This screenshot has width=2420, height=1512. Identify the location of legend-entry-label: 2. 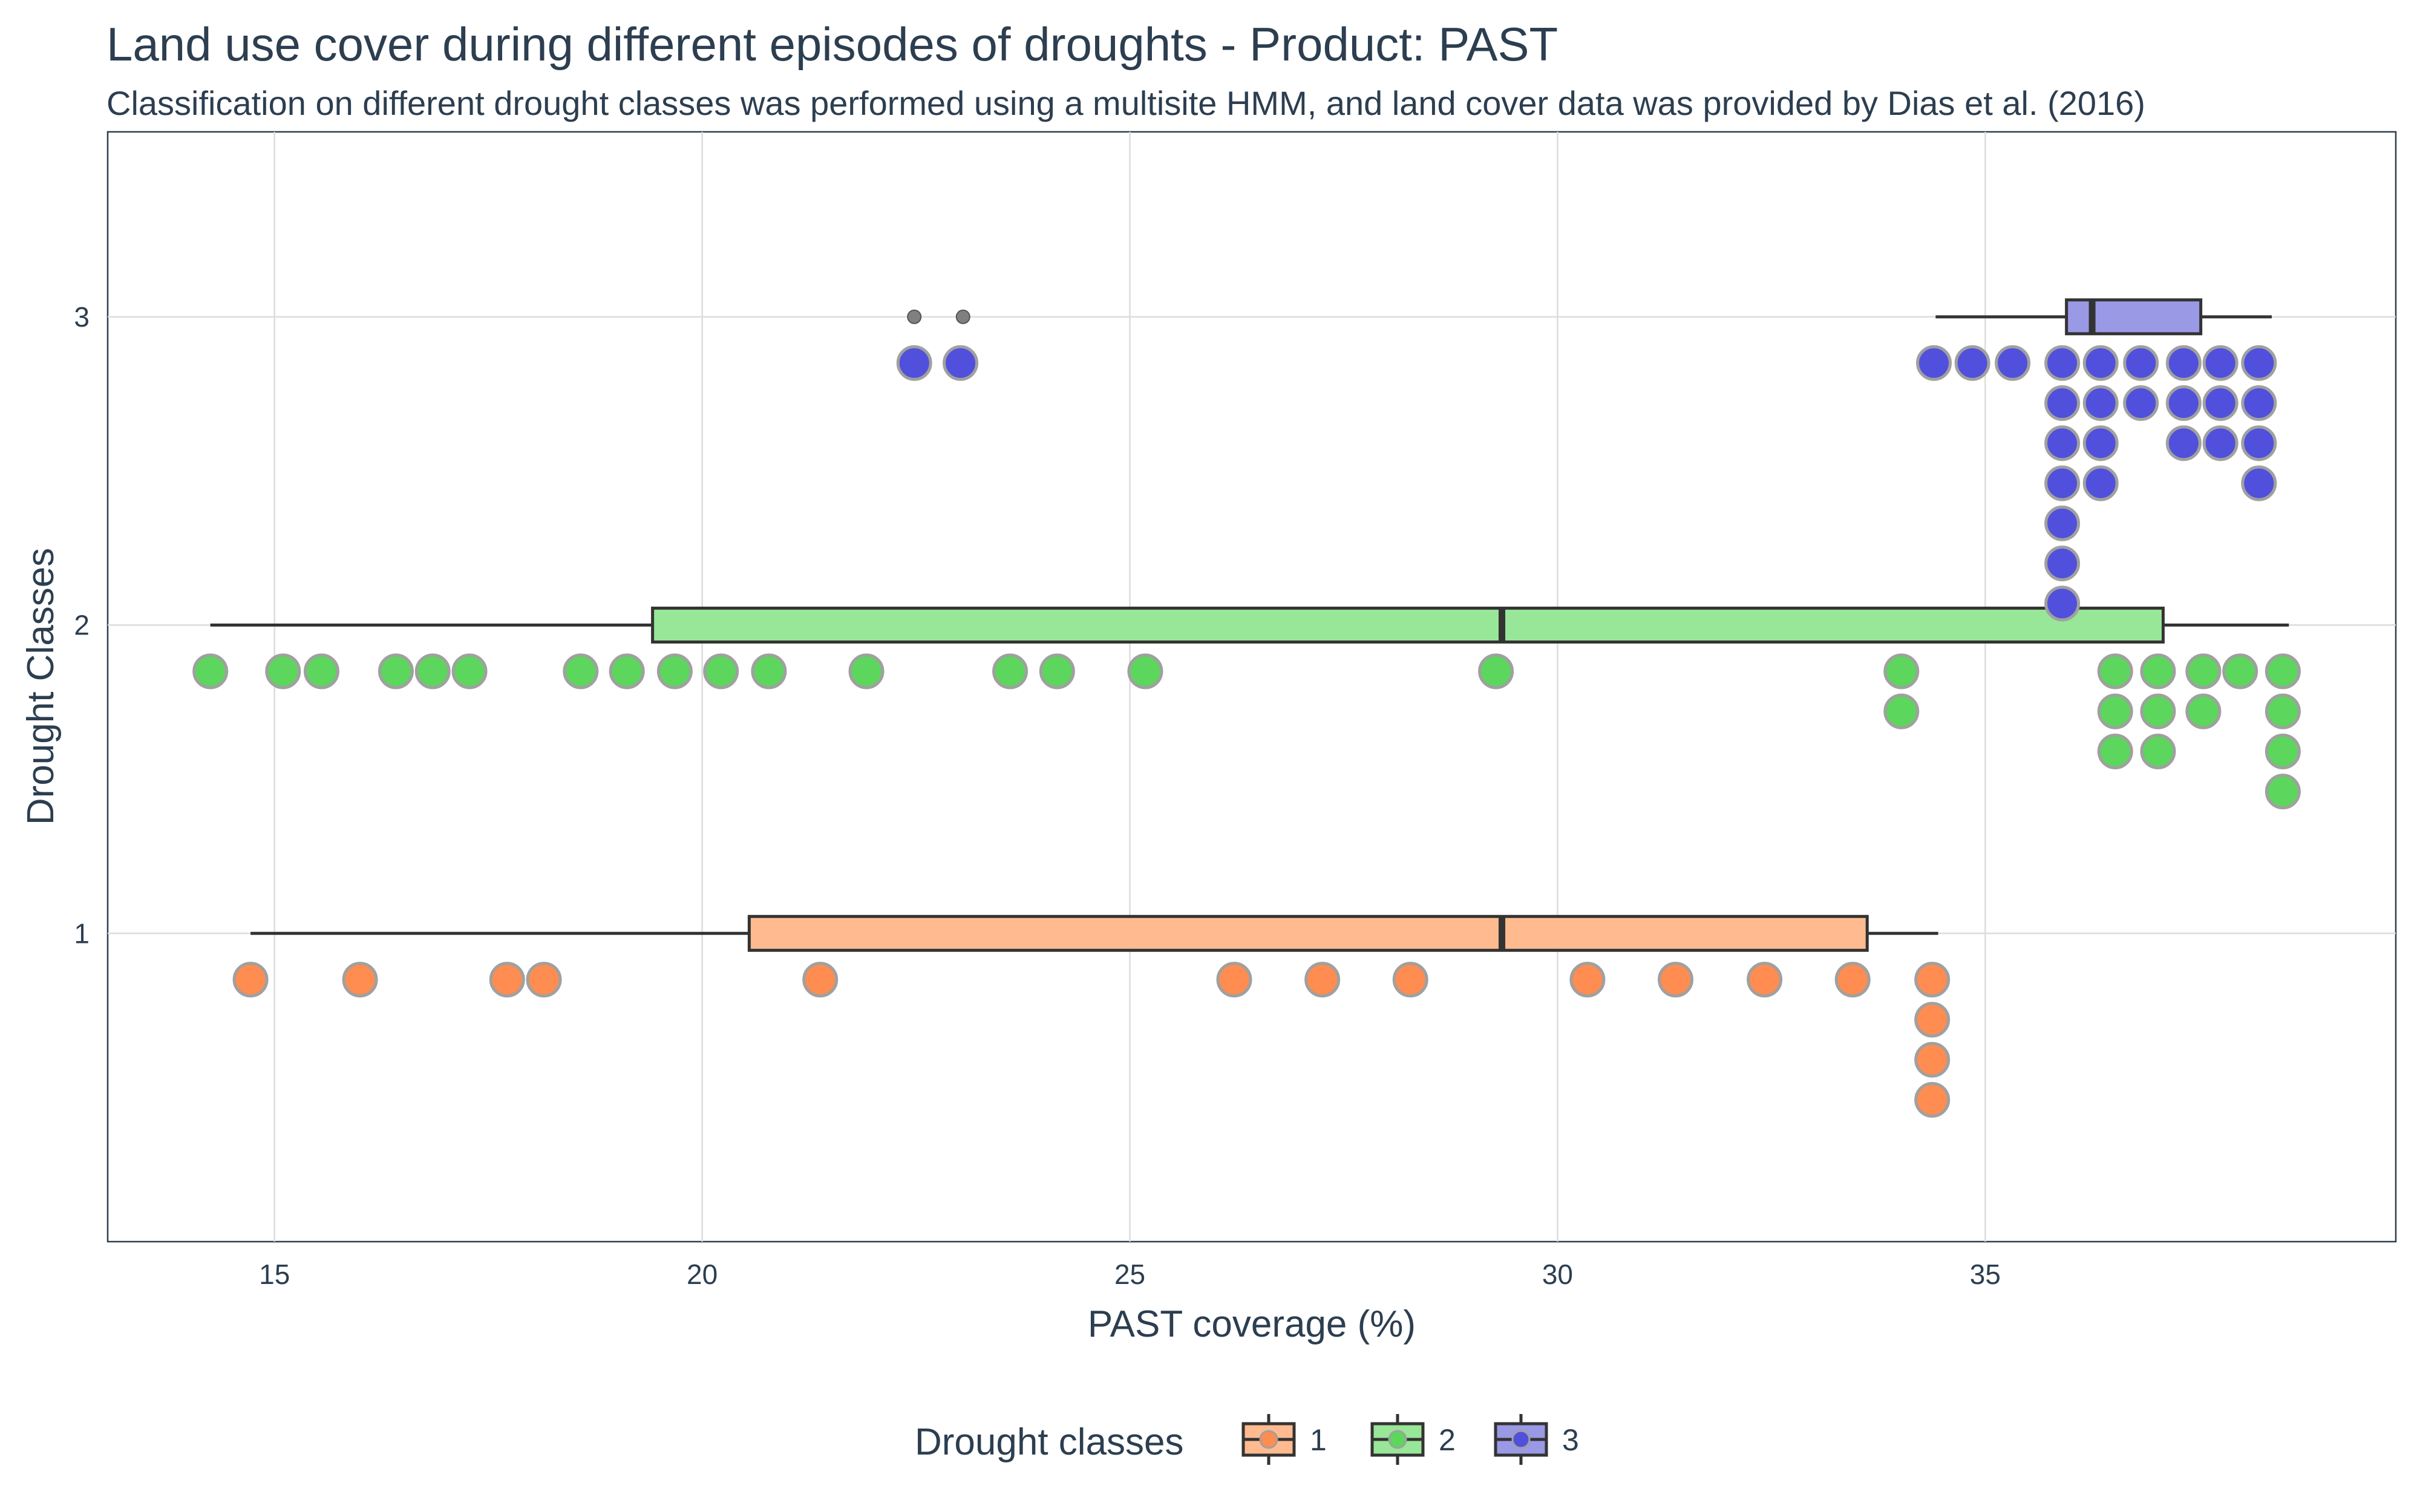
(1448, 1440).